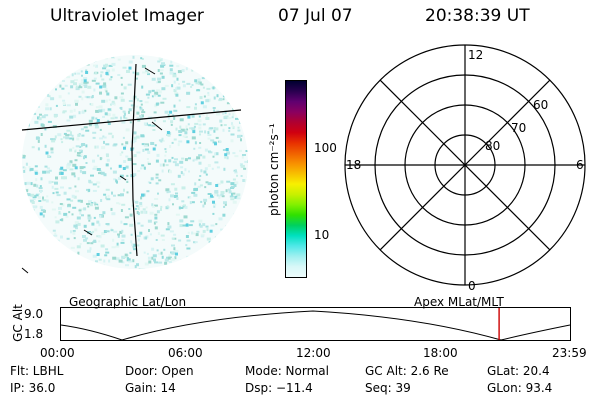 This screenshot has width=600, height=400. What do you see at coordinates (440, 353) in the screenshot?
I see `time-tick-1800: 18:00` at bounding box center [440, 353].